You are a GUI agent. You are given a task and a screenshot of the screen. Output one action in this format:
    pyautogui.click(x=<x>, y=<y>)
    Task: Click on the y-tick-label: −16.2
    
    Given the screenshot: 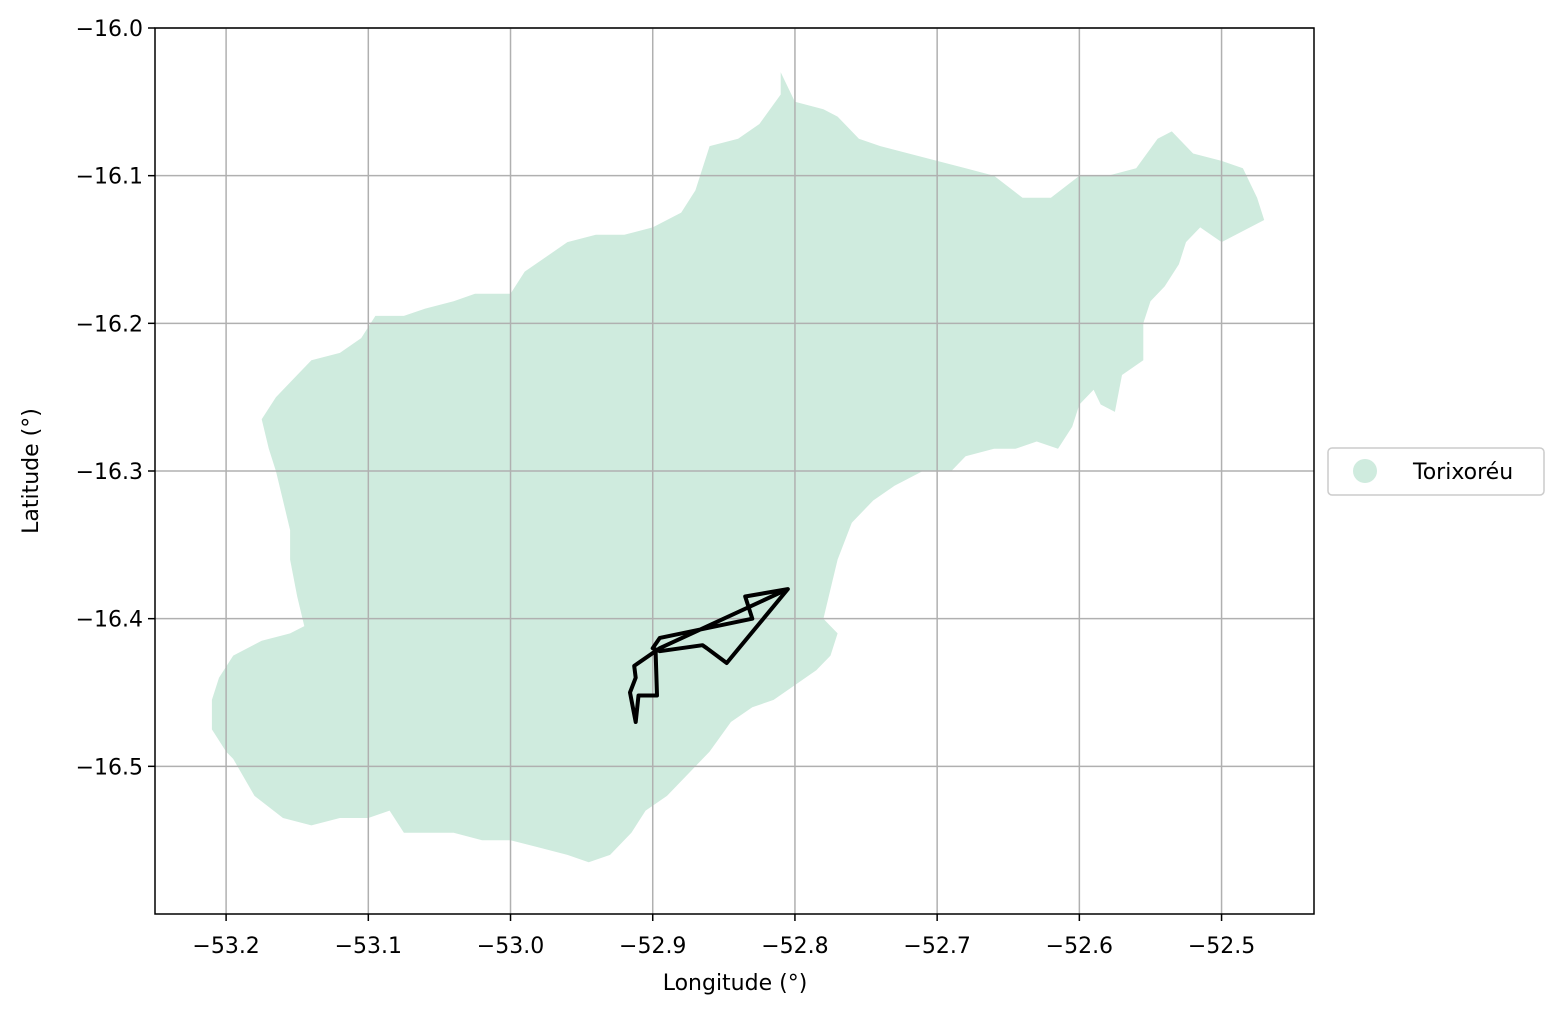 What is the action you would take?
    pyautogui.click(x=109, y=324)
    